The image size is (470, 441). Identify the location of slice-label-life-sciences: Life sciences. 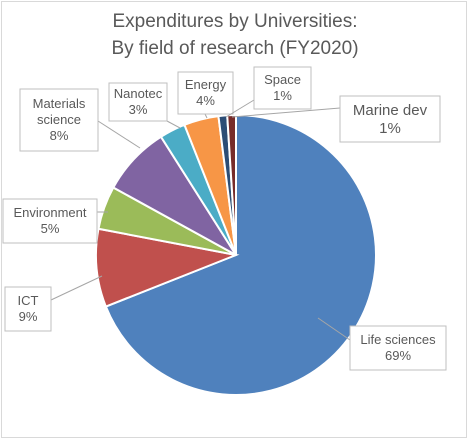
(398, 339).